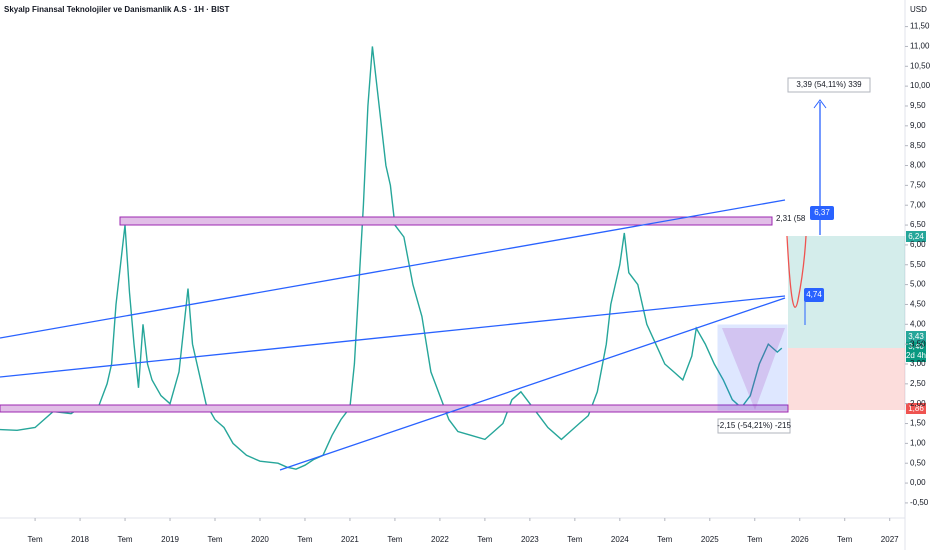 The height and width of the screenshot is (555, 932). What do you see at coordinates (918, 224) in the screenshot?
I see `y-tick-label: 6,50` at bounding box center [918, 224].